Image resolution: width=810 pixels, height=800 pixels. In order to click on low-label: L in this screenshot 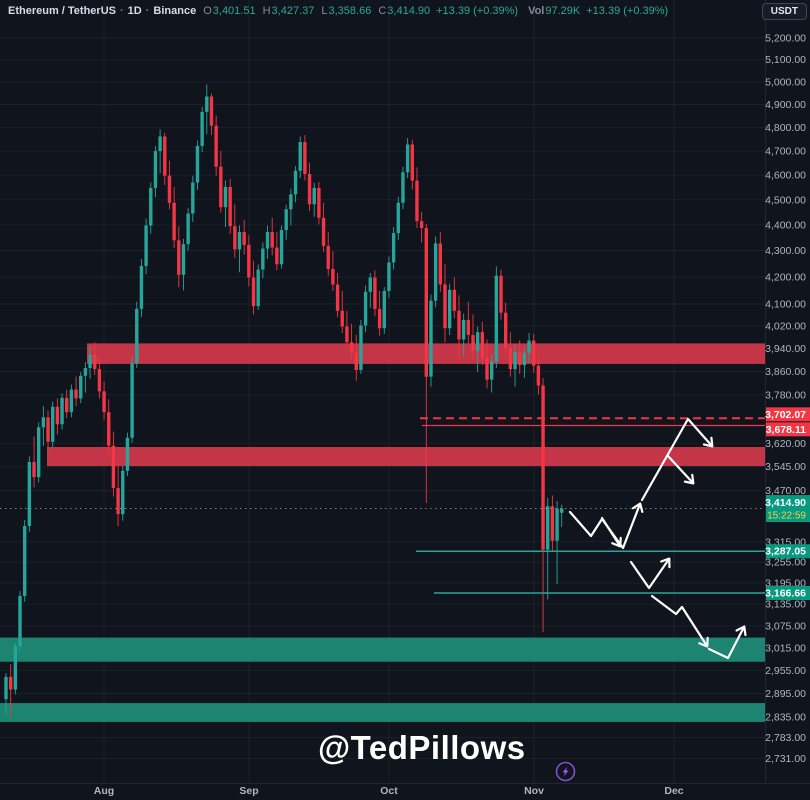, I will do `click(324, 11)`.